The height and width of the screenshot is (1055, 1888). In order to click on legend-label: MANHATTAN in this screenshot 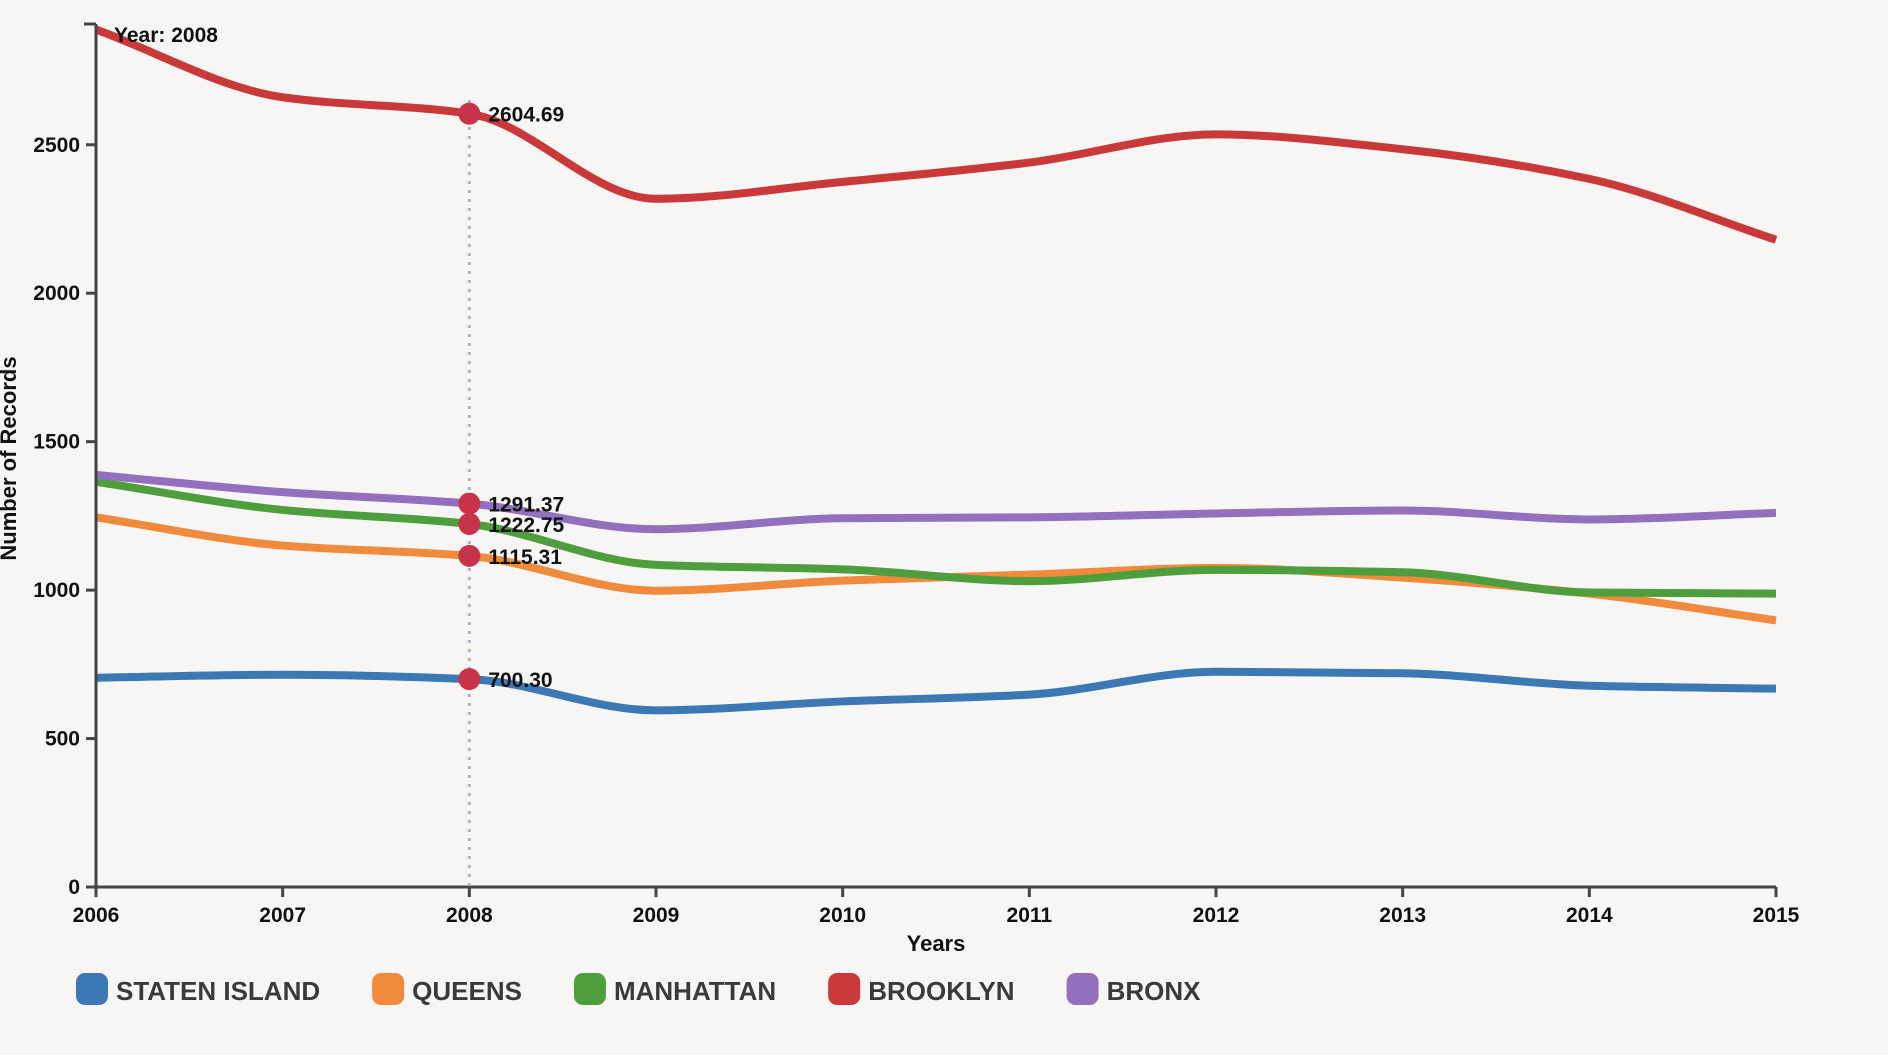, I will do `click(695, 991)`.